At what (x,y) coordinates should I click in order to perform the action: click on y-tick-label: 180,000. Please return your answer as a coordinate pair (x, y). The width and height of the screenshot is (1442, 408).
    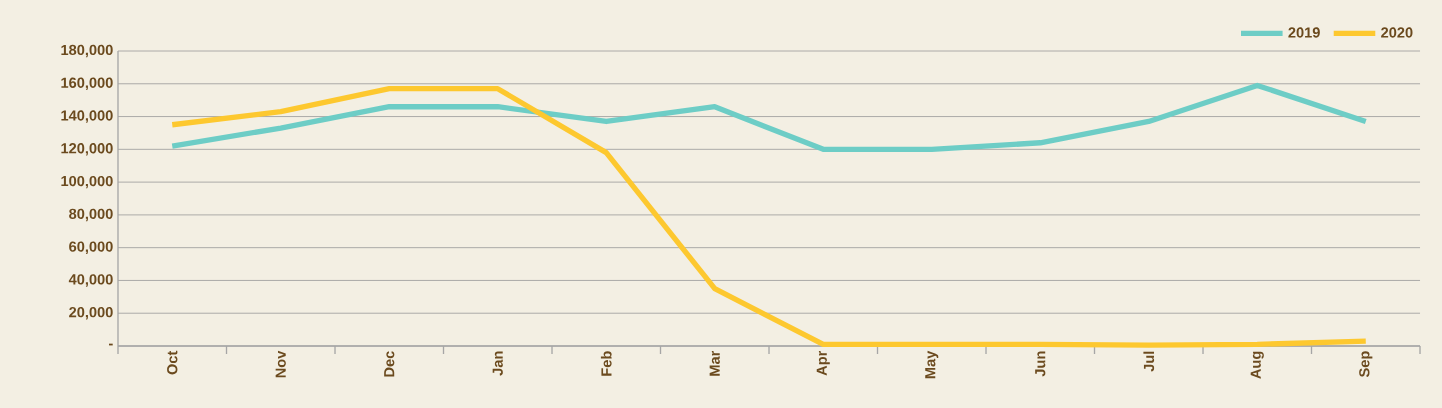
    Looking at the image, I should click on (87, 51).